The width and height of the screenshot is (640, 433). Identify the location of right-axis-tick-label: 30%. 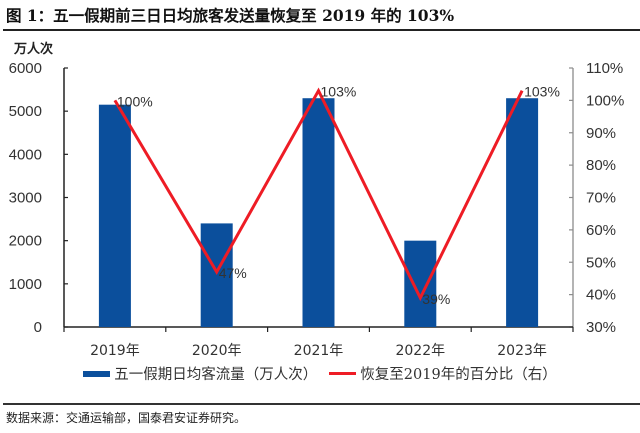
(601, 327).